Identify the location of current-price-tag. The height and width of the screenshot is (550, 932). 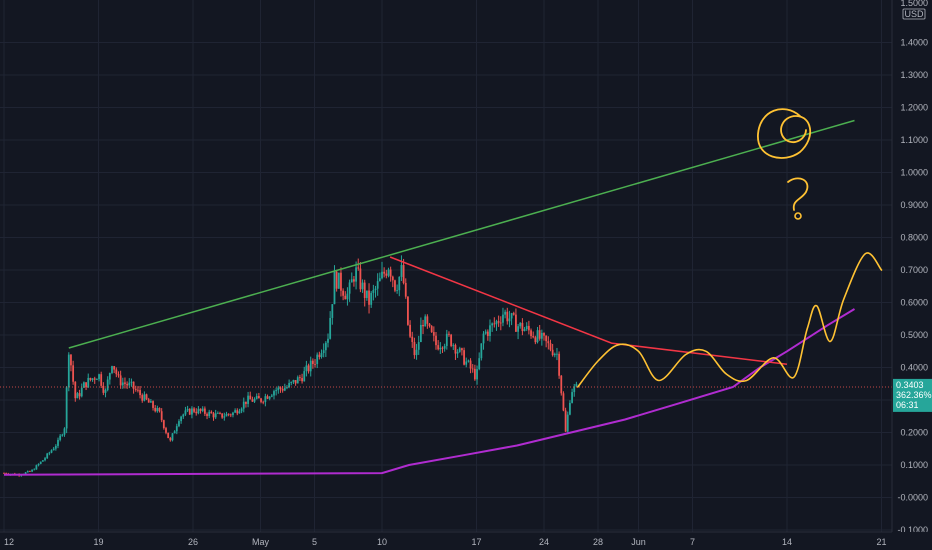
(912, 395).